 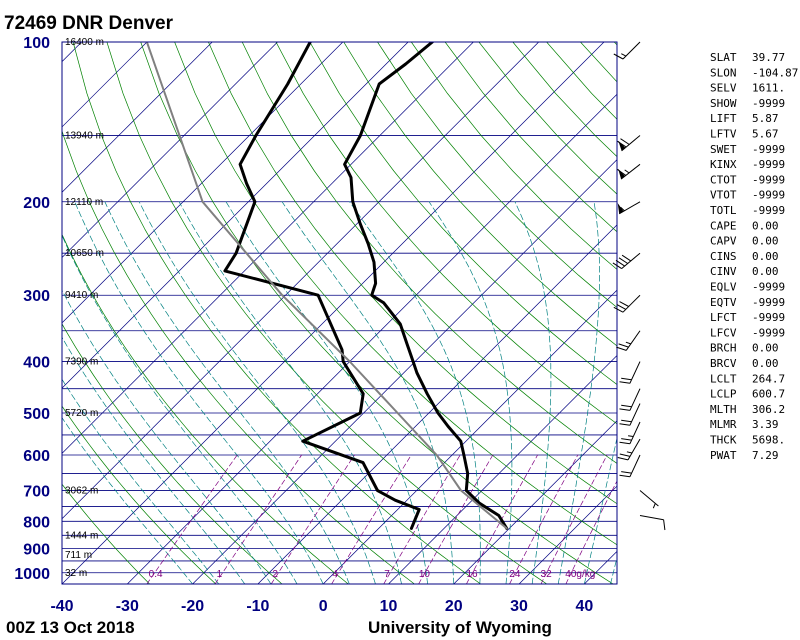 I want to click on index-name: BRCV, so click(x=723, y=363).